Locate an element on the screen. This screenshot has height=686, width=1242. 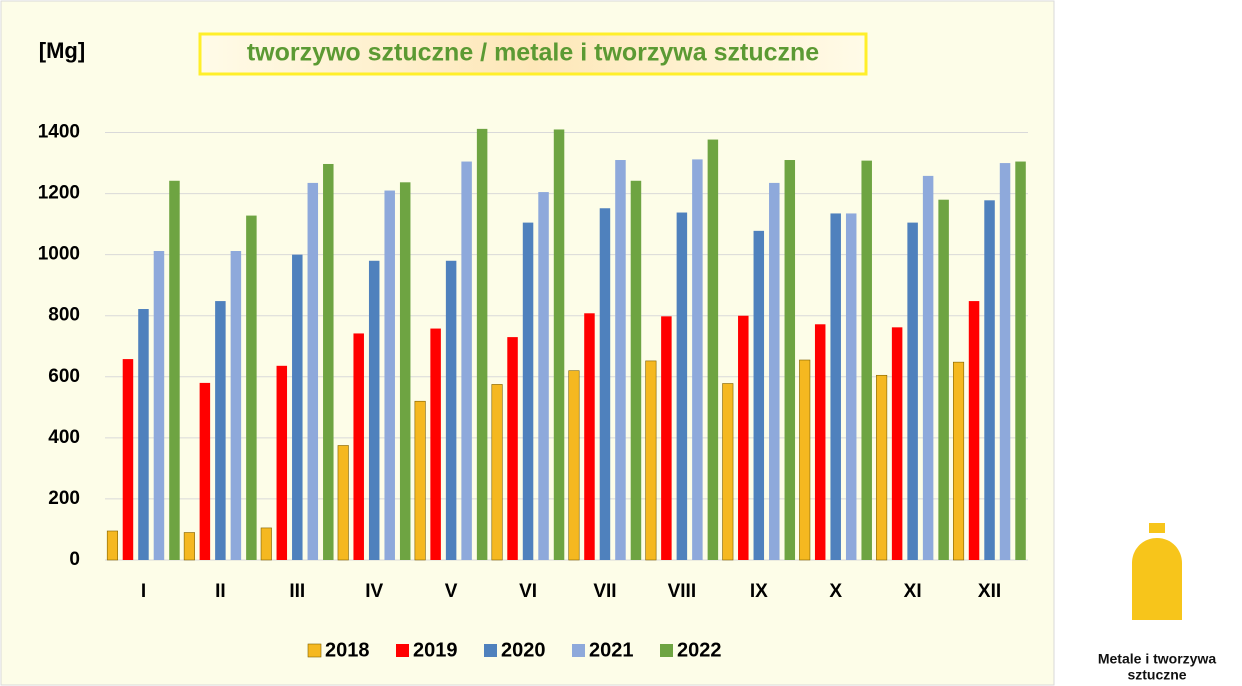
x-tick-label: VIII is located at coordinates (682, 591).